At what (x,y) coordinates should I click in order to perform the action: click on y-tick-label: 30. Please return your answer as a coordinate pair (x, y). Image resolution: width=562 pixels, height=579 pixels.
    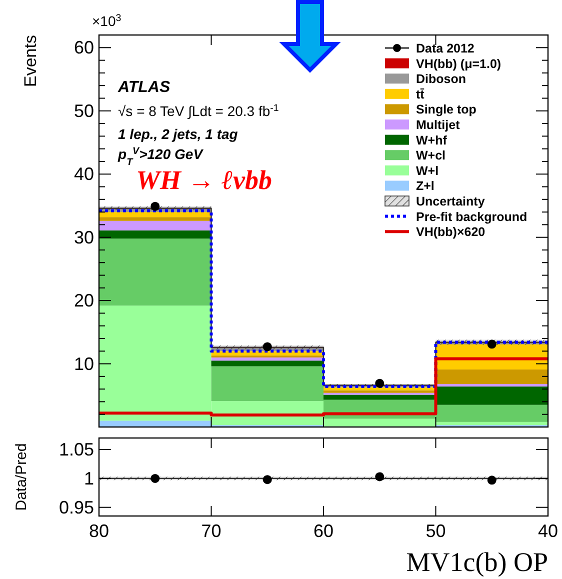
    Looking at the image, I should click on (84, 237).